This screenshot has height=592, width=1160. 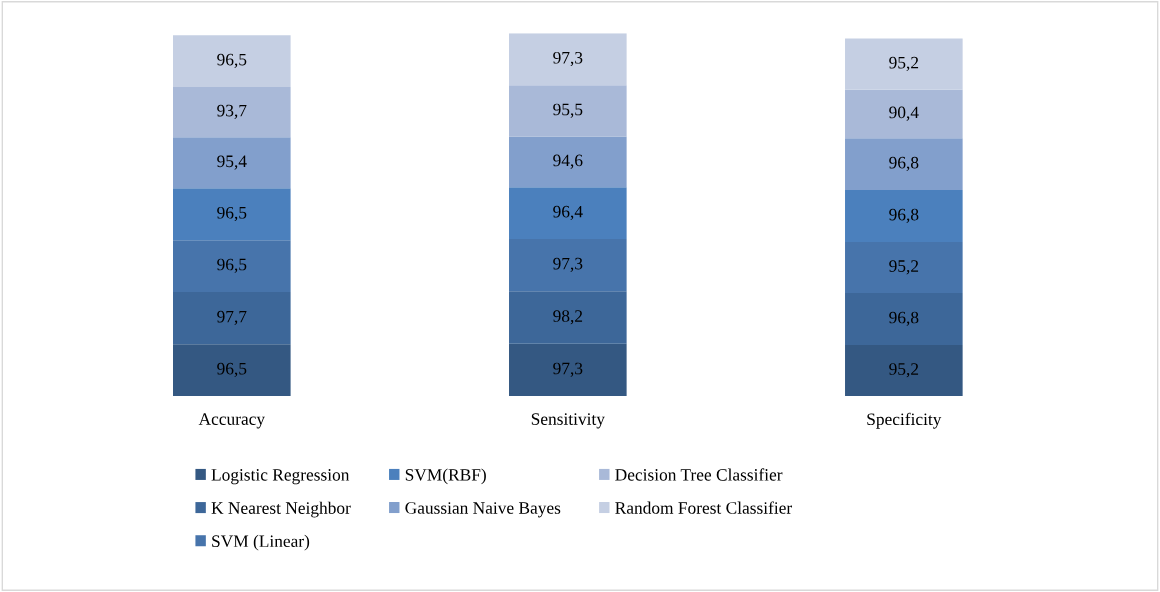 What do you see at coordinates (699, 474) in the screenshot?
I see `legend-label: Decision Tree Classifier` at bounding box center [699, 474].